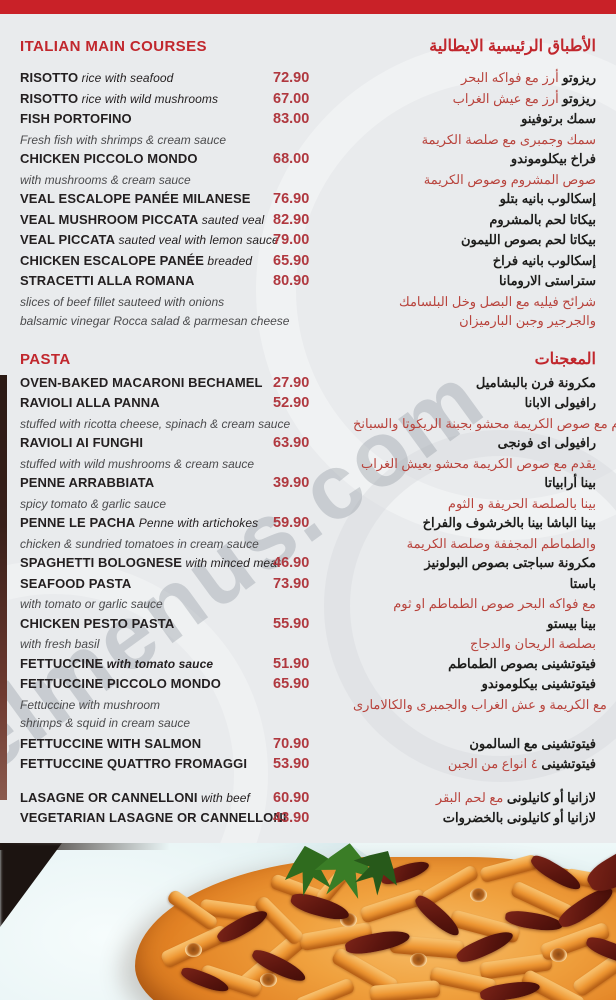 This screenshot has height=1000, width=616. Describe the element at coordinates (519, 817) in the screenshot. I see `item-arabic-main: لازانيا أو كانيلونى بالخضروات` at that location.